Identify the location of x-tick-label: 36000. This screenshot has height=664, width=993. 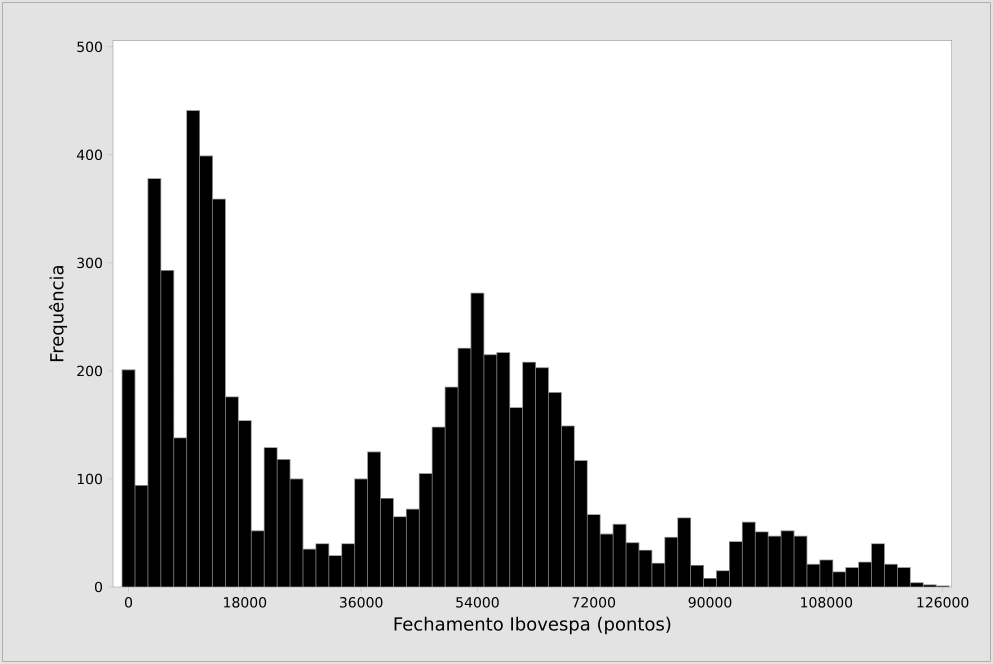
(361, 602).